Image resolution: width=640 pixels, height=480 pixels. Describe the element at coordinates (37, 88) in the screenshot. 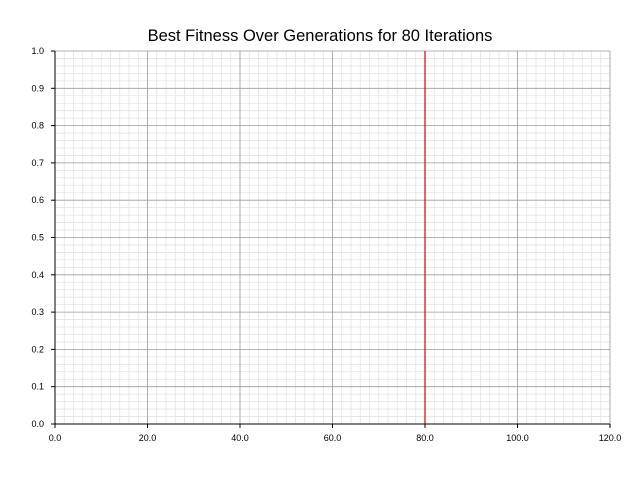

I see `y-tick-label: 0.9` at that location.